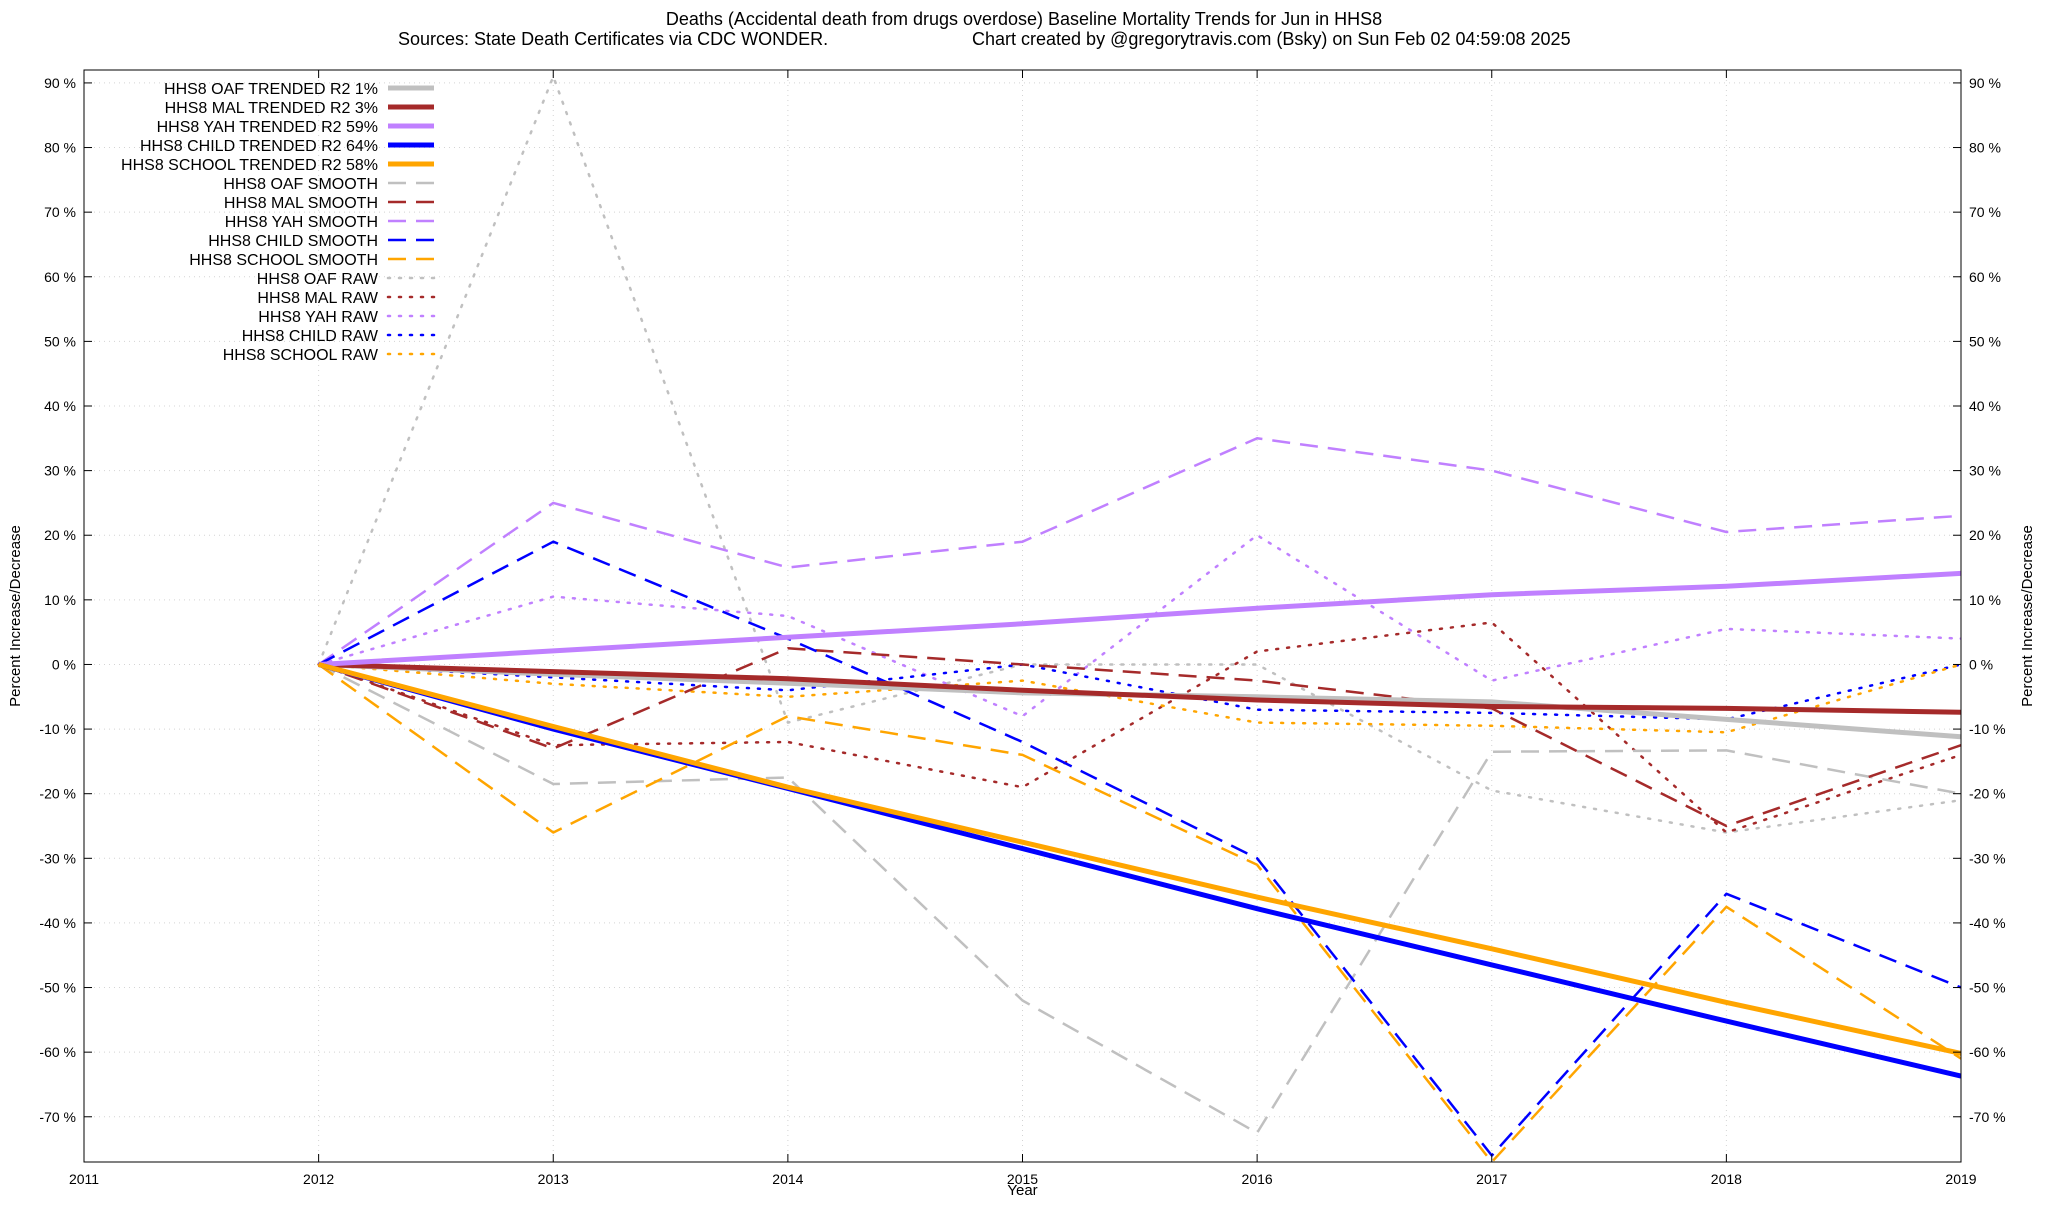 This screenshot has width=2048, height=1205. What do you see at coordinates (60, 471) in the screenshot?
I see `y-tick-label: 30 %` at bounding box center [60, 471].